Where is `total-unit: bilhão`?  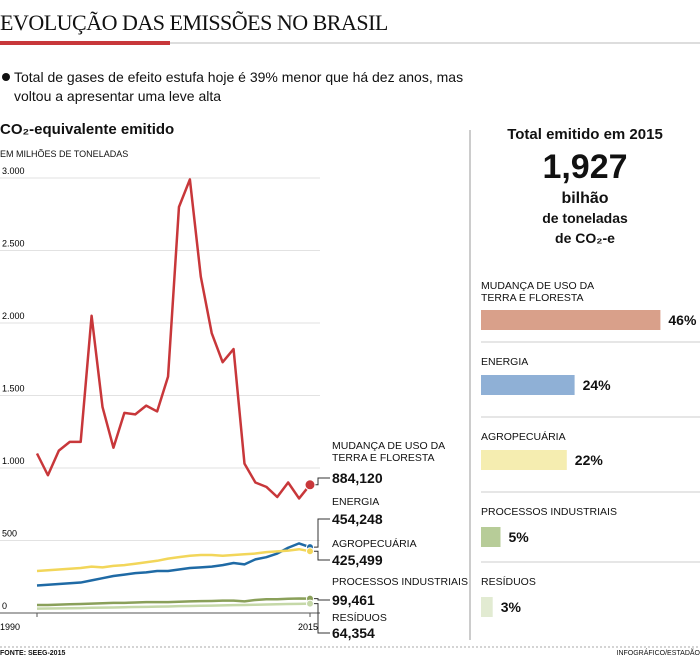
total-unit: bilhão is located at coordinates (585, 198).